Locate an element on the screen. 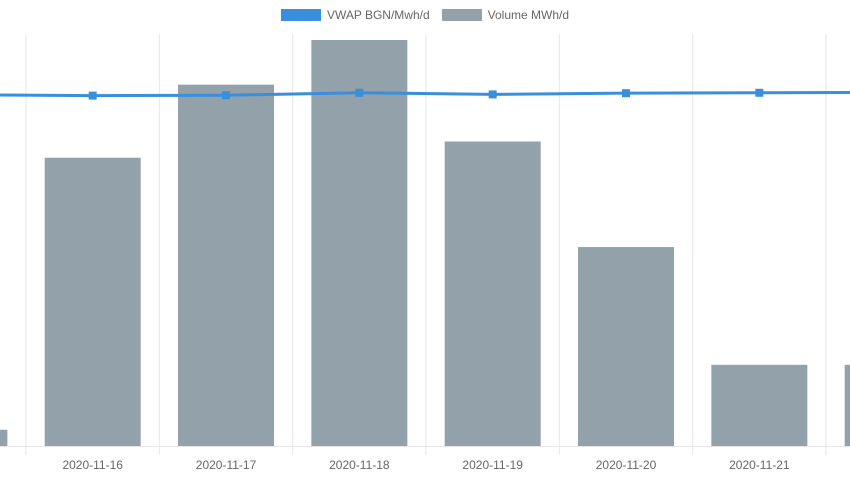 This screenshot has width=850, height=480. line-vwap is located at coordinates (425, 94).